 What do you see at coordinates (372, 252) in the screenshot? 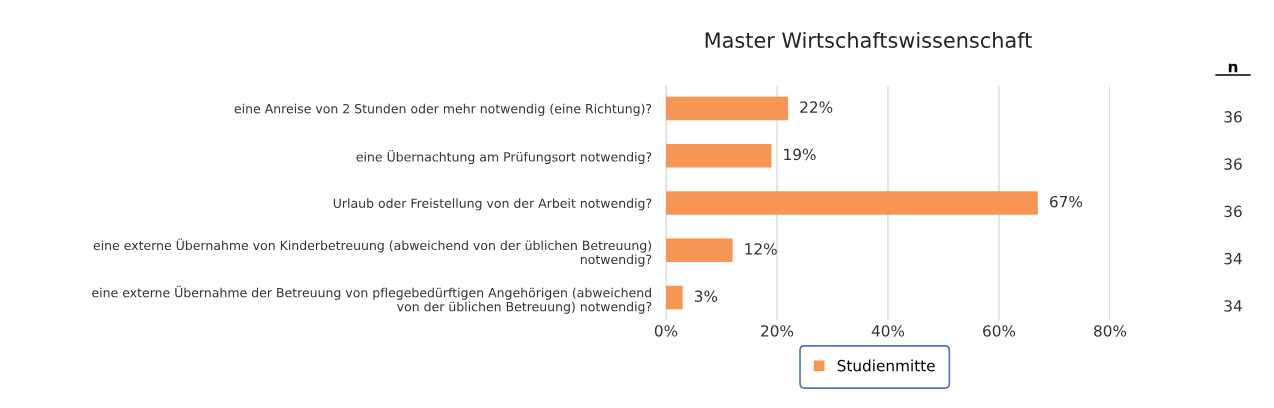
I see `y-tick-label: eine externe Übernahme von Kinderbetreuung (abweichend von der üblichen Betreuung) notwendig?` at bounding box center [372, 252].